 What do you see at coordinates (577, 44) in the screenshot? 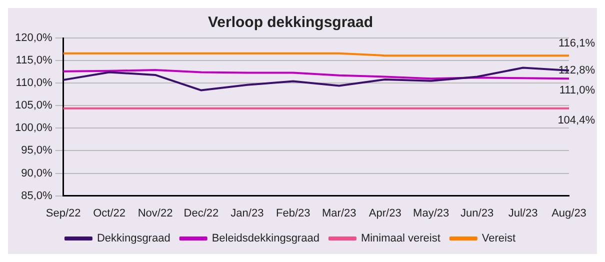
I see `data-label: 116,1%` at bounding box center [577, 44].